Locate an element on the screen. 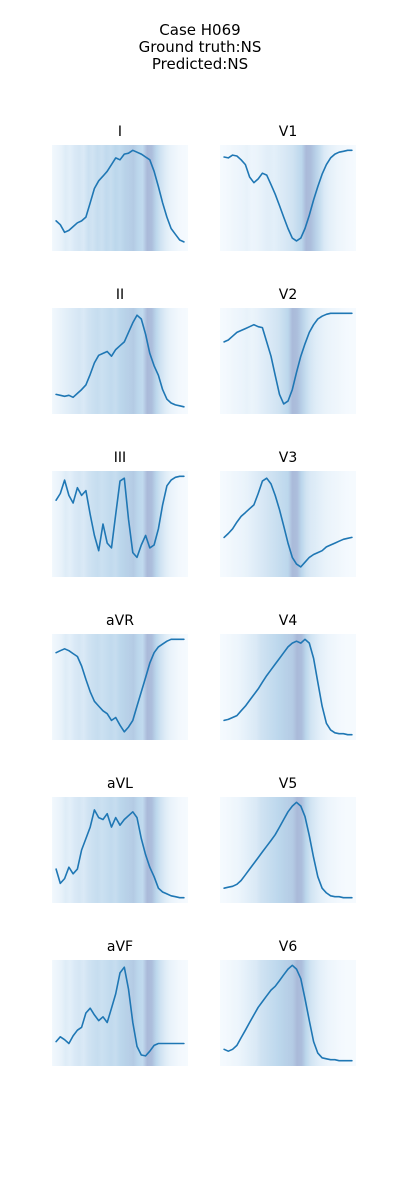 This screenshot has height=1200, width=400. lead-title-i: I is located at coordinates (120, 132).